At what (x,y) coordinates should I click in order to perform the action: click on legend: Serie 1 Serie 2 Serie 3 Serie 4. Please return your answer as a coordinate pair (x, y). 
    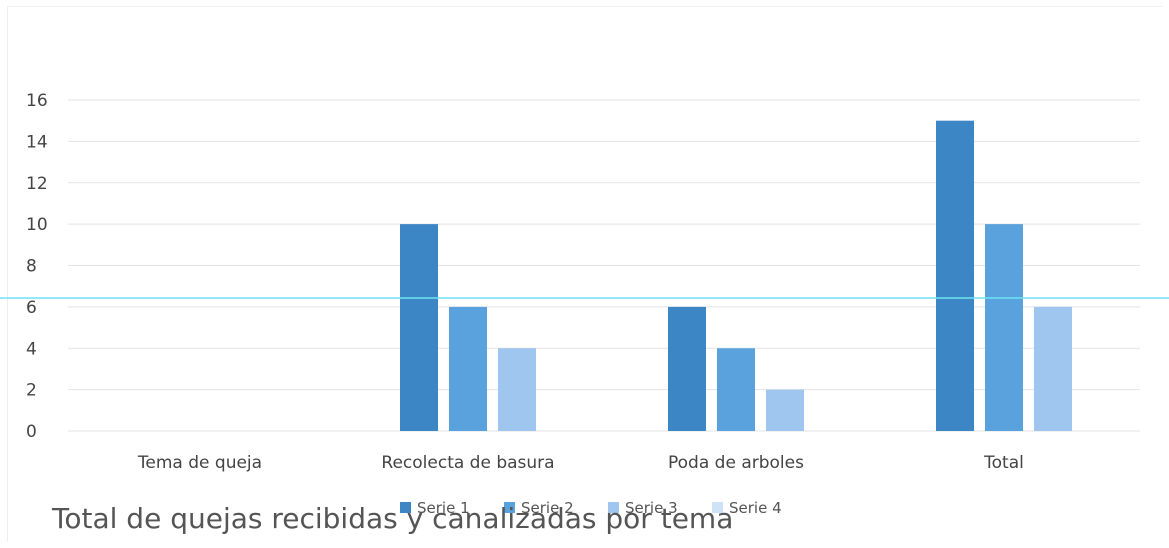
    Looking at the image, I should click on (591, 508).